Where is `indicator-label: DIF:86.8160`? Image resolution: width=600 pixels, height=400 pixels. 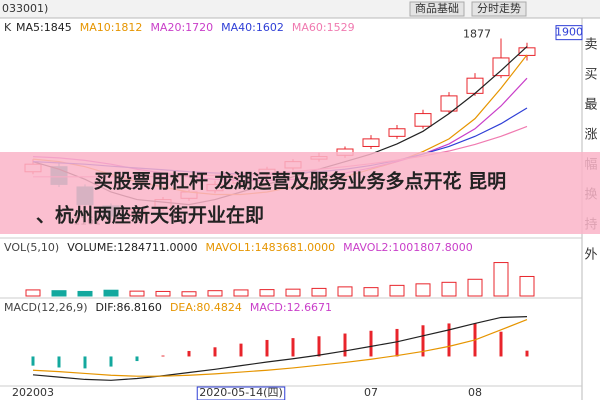
indicator-label: DIF:86.8160 is located at coordinates (129, 307).